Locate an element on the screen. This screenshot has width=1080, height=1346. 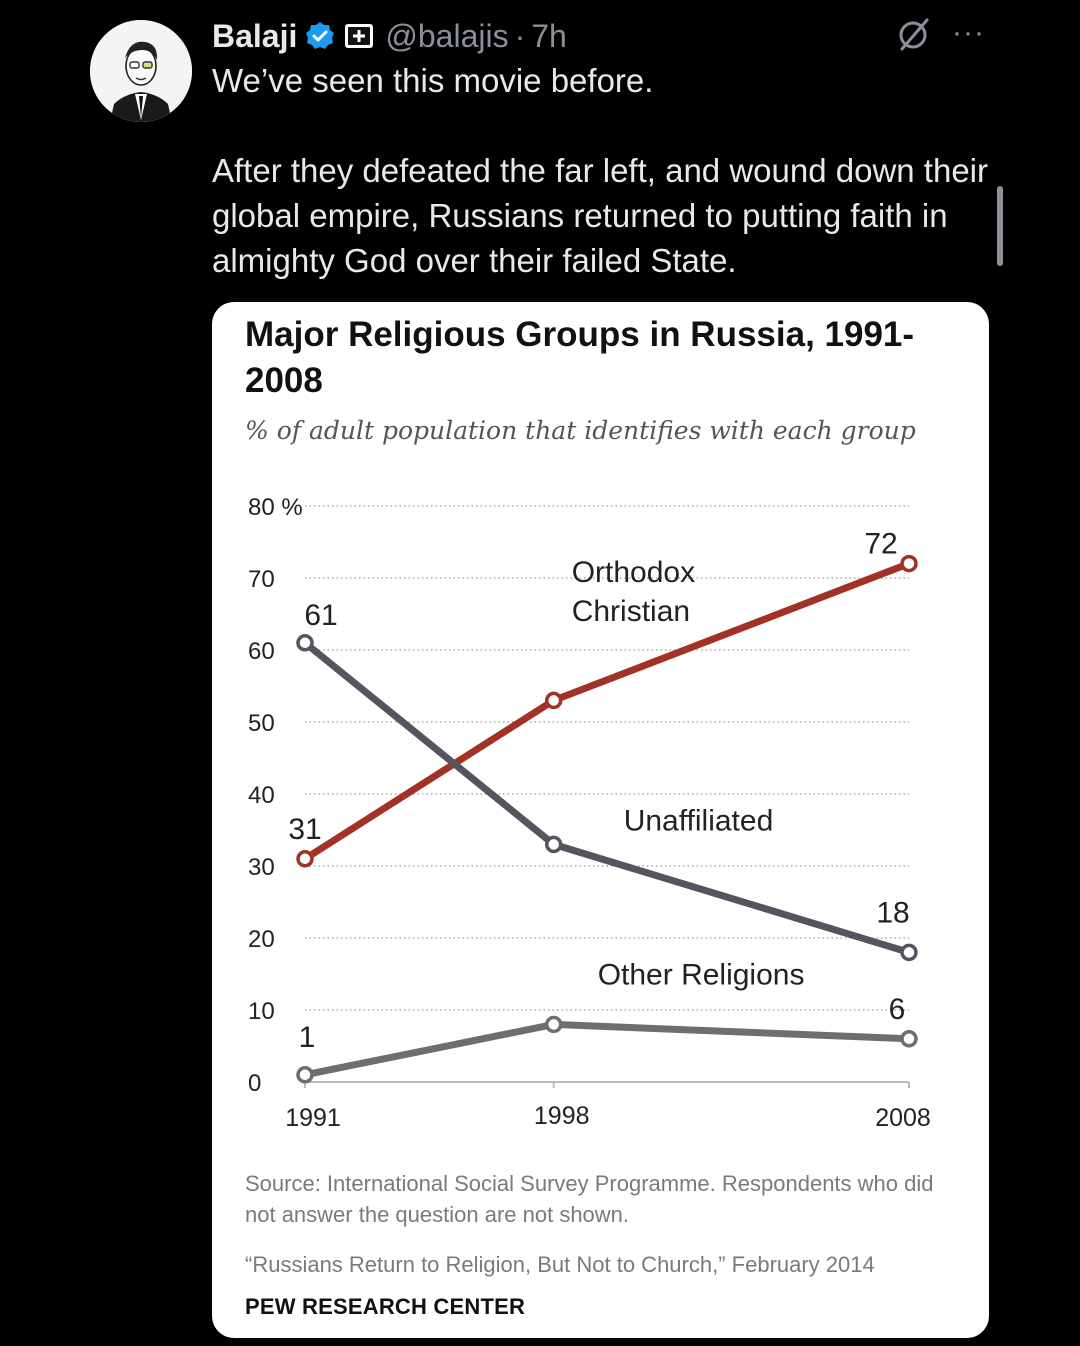
x-tick-label: 1998 is located at coordinates (562, 1116).